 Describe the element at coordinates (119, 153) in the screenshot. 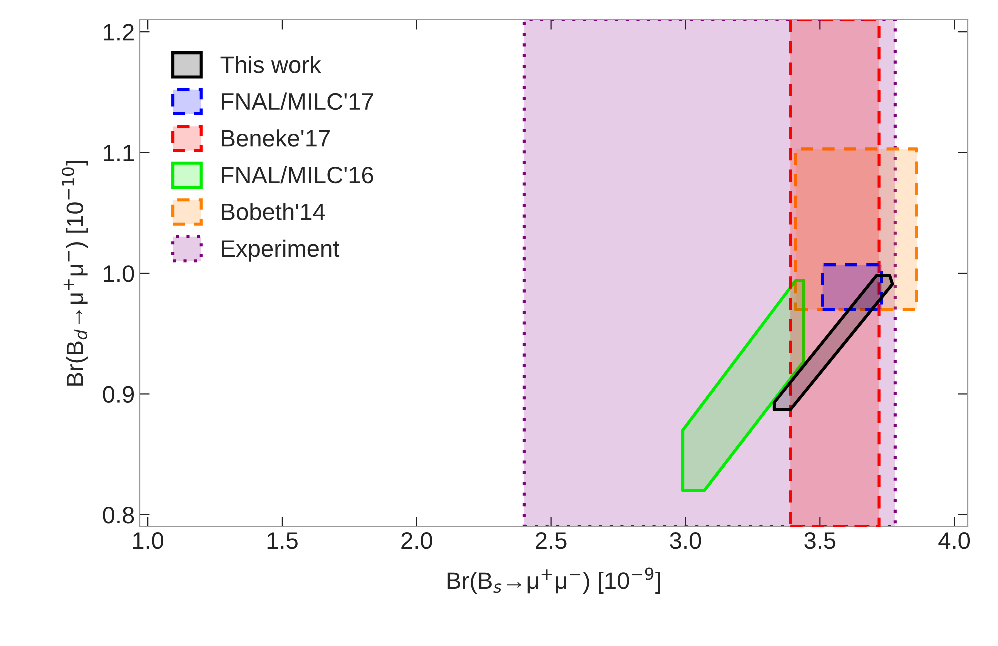

I see `y-tick-label: 1.1` at that location.